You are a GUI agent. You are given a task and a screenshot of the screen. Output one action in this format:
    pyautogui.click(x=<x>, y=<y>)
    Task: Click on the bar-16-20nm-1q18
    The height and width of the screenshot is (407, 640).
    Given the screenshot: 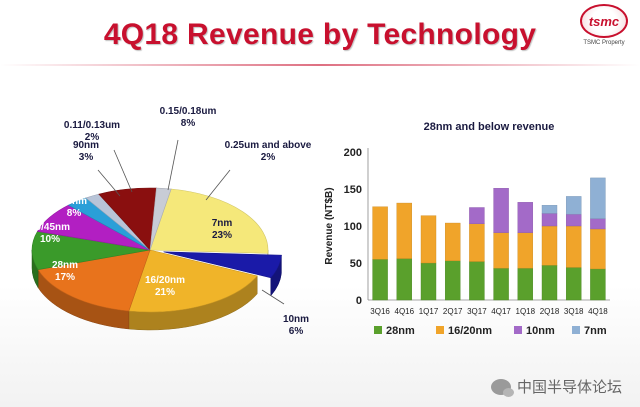 What is the action you would take?
    pyautogui.click(x=525, y=250)
    